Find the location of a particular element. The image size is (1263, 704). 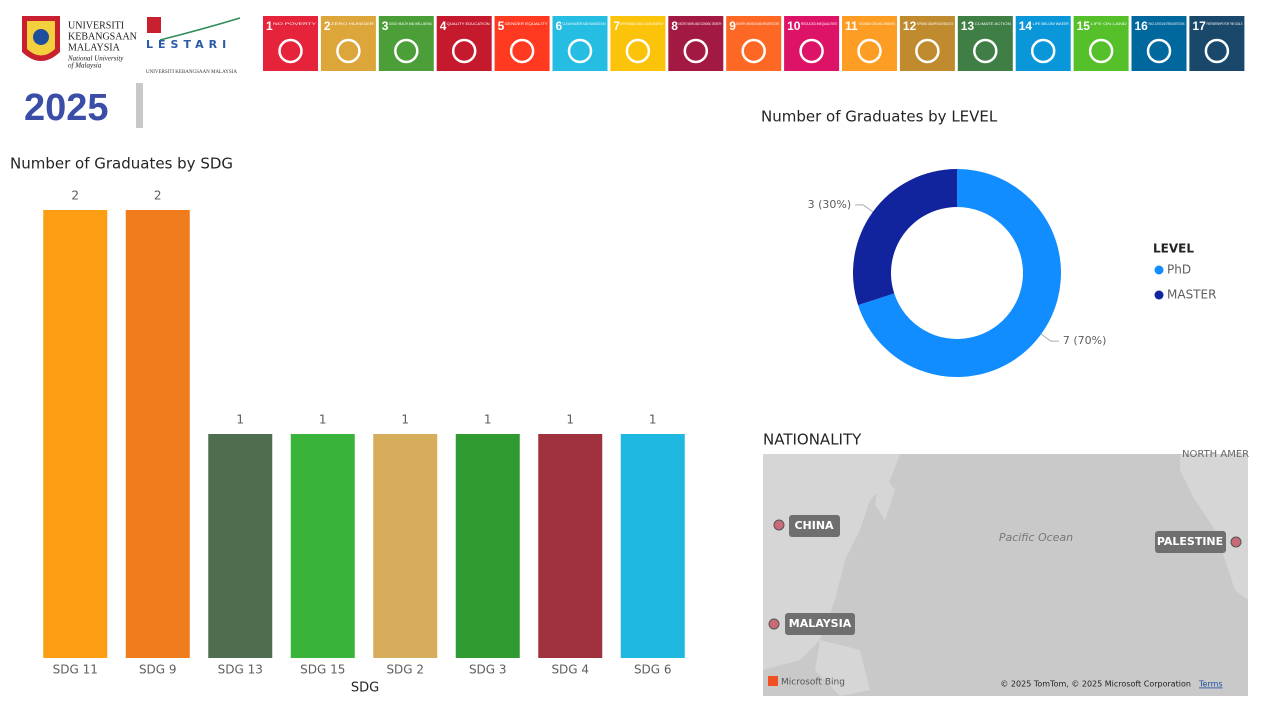

sdg-label: INDUSTRY, INNOVATION AND INFRASTRUCTURE is located at coordinates (757, 24).